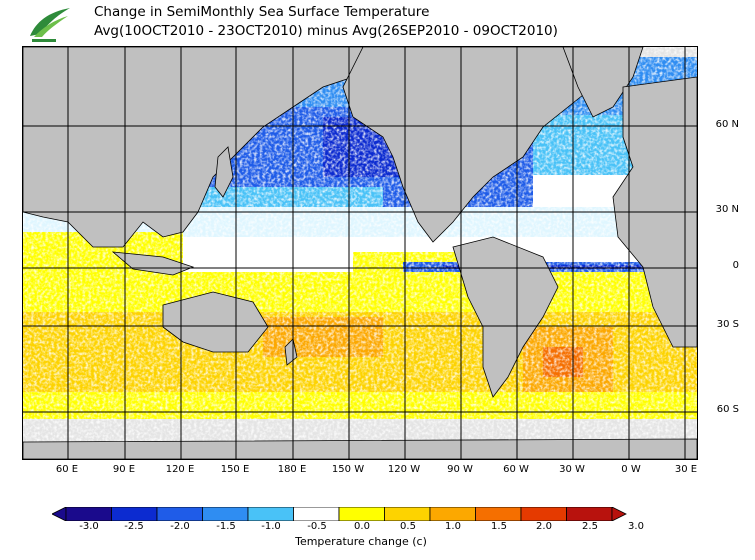  Describe the element at coordinates (727, 209) in the screenshot. I see `lat-label-30n: 30 N` at that location.